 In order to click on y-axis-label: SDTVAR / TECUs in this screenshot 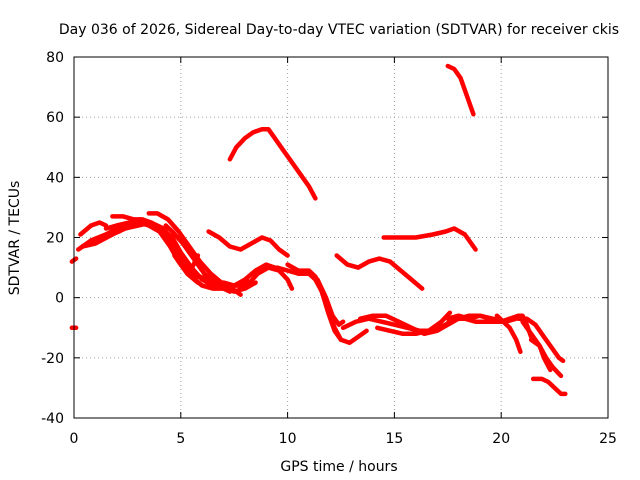, I will do `click(15, 238)`.